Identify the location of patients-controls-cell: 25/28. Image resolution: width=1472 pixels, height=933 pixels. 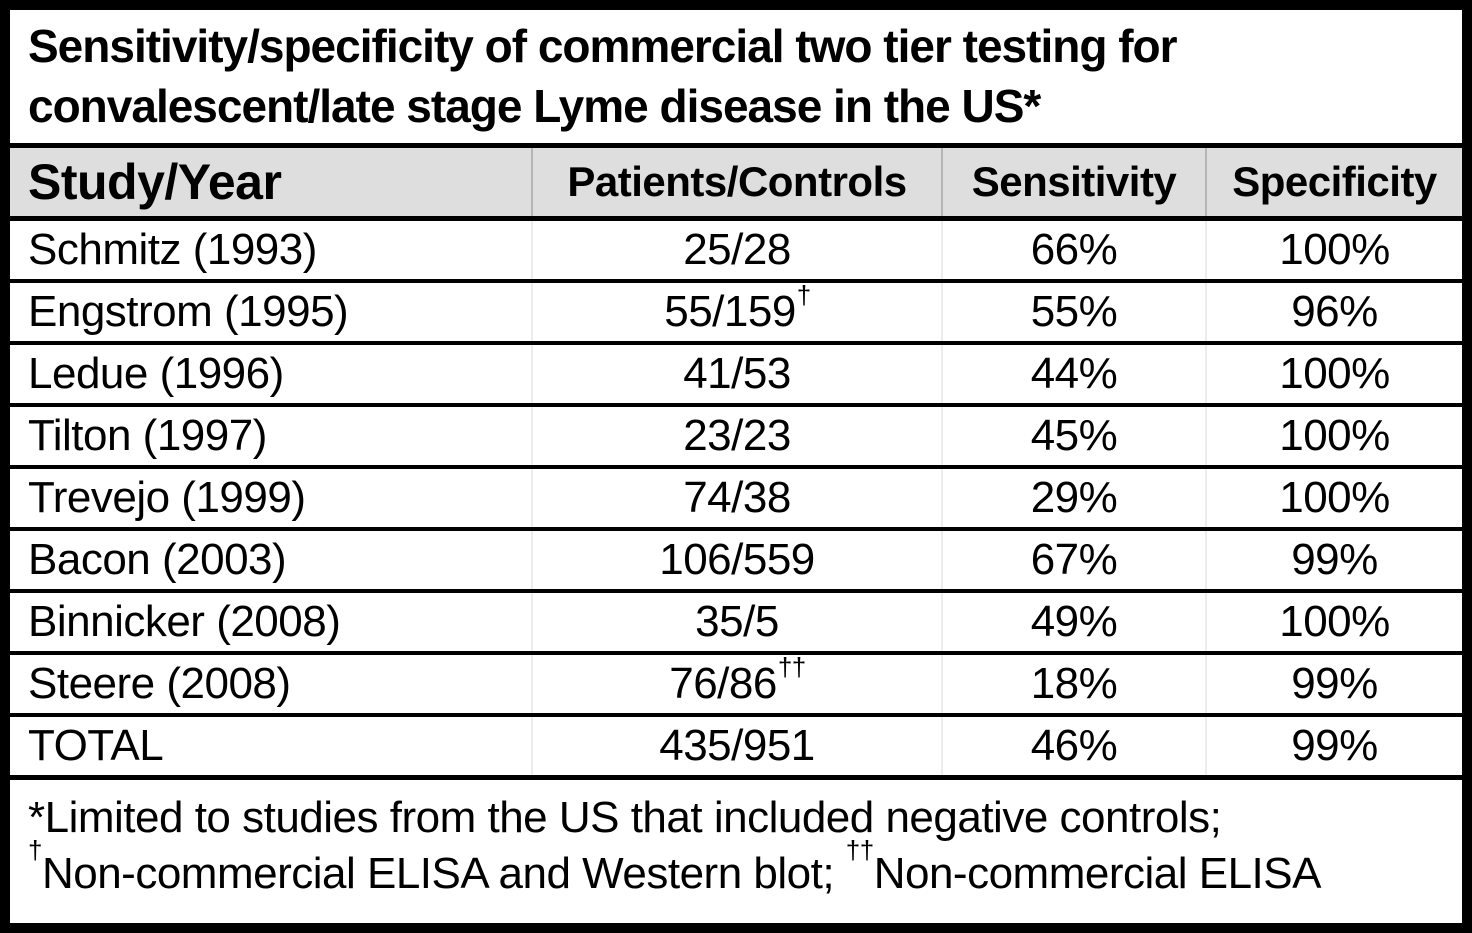
(736, 250).